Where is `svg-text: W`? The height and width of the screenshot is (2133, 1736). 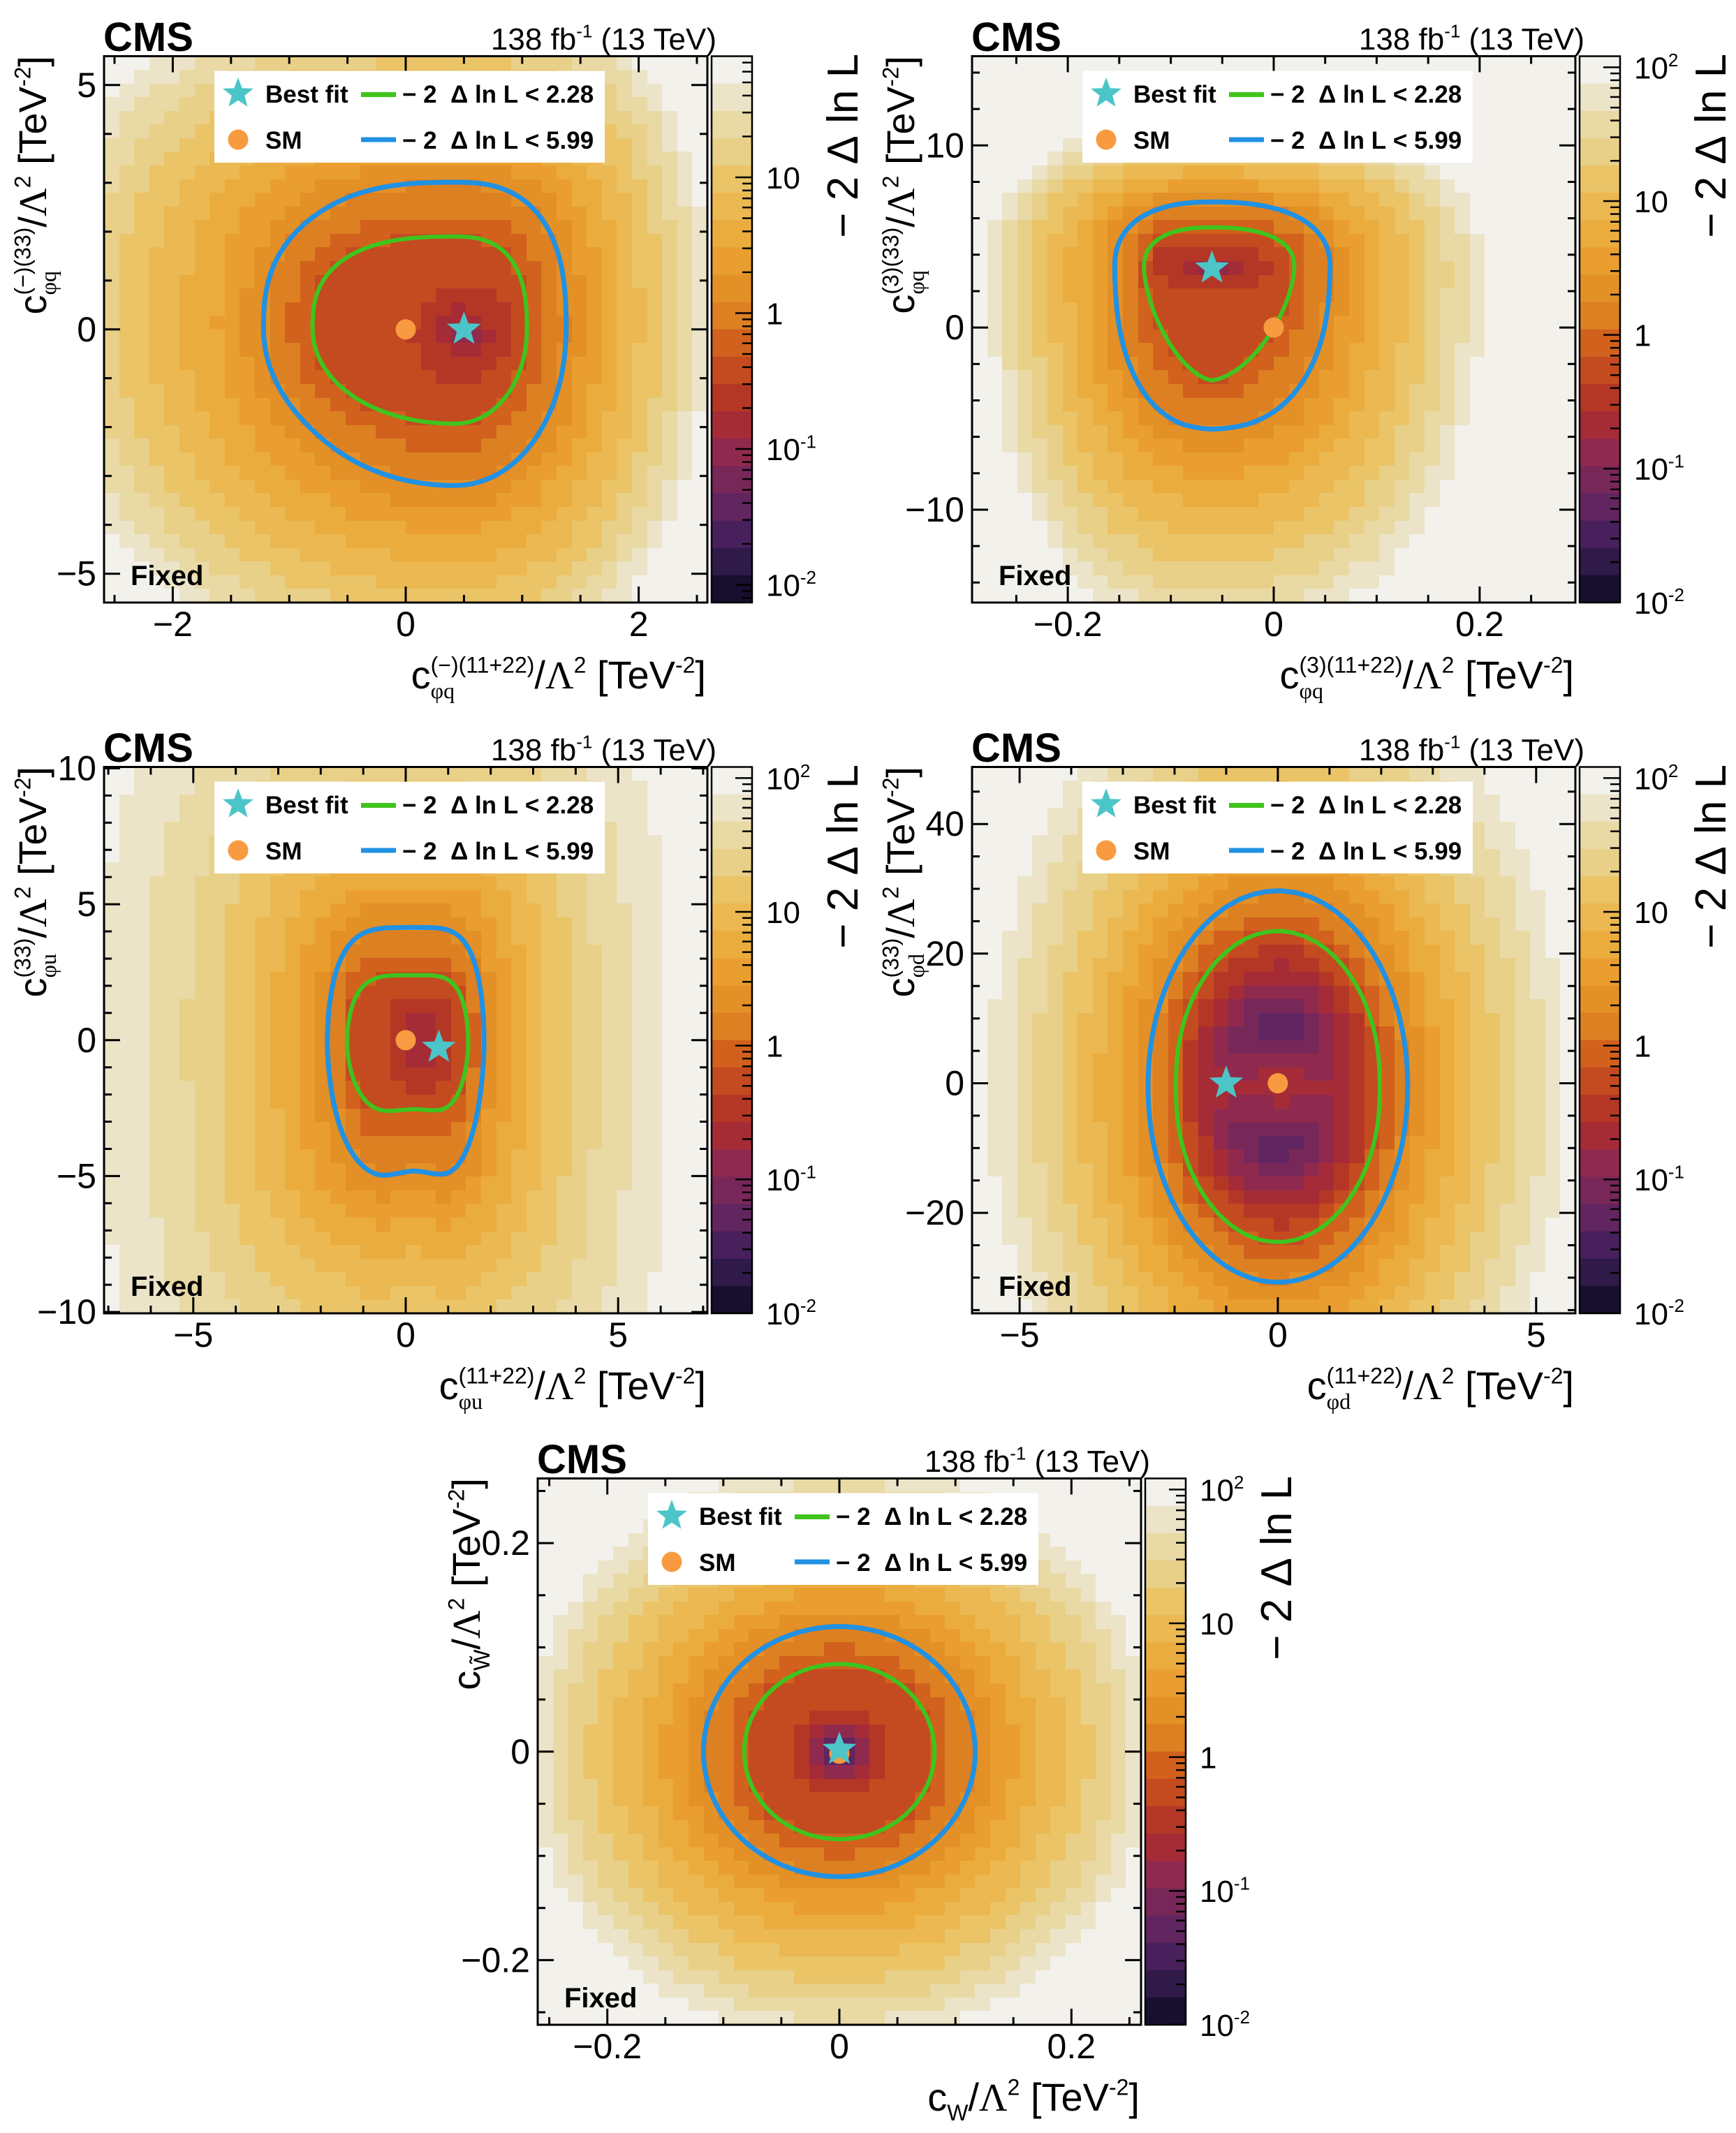
svg-text: W is located at coordinates (958, 2112).